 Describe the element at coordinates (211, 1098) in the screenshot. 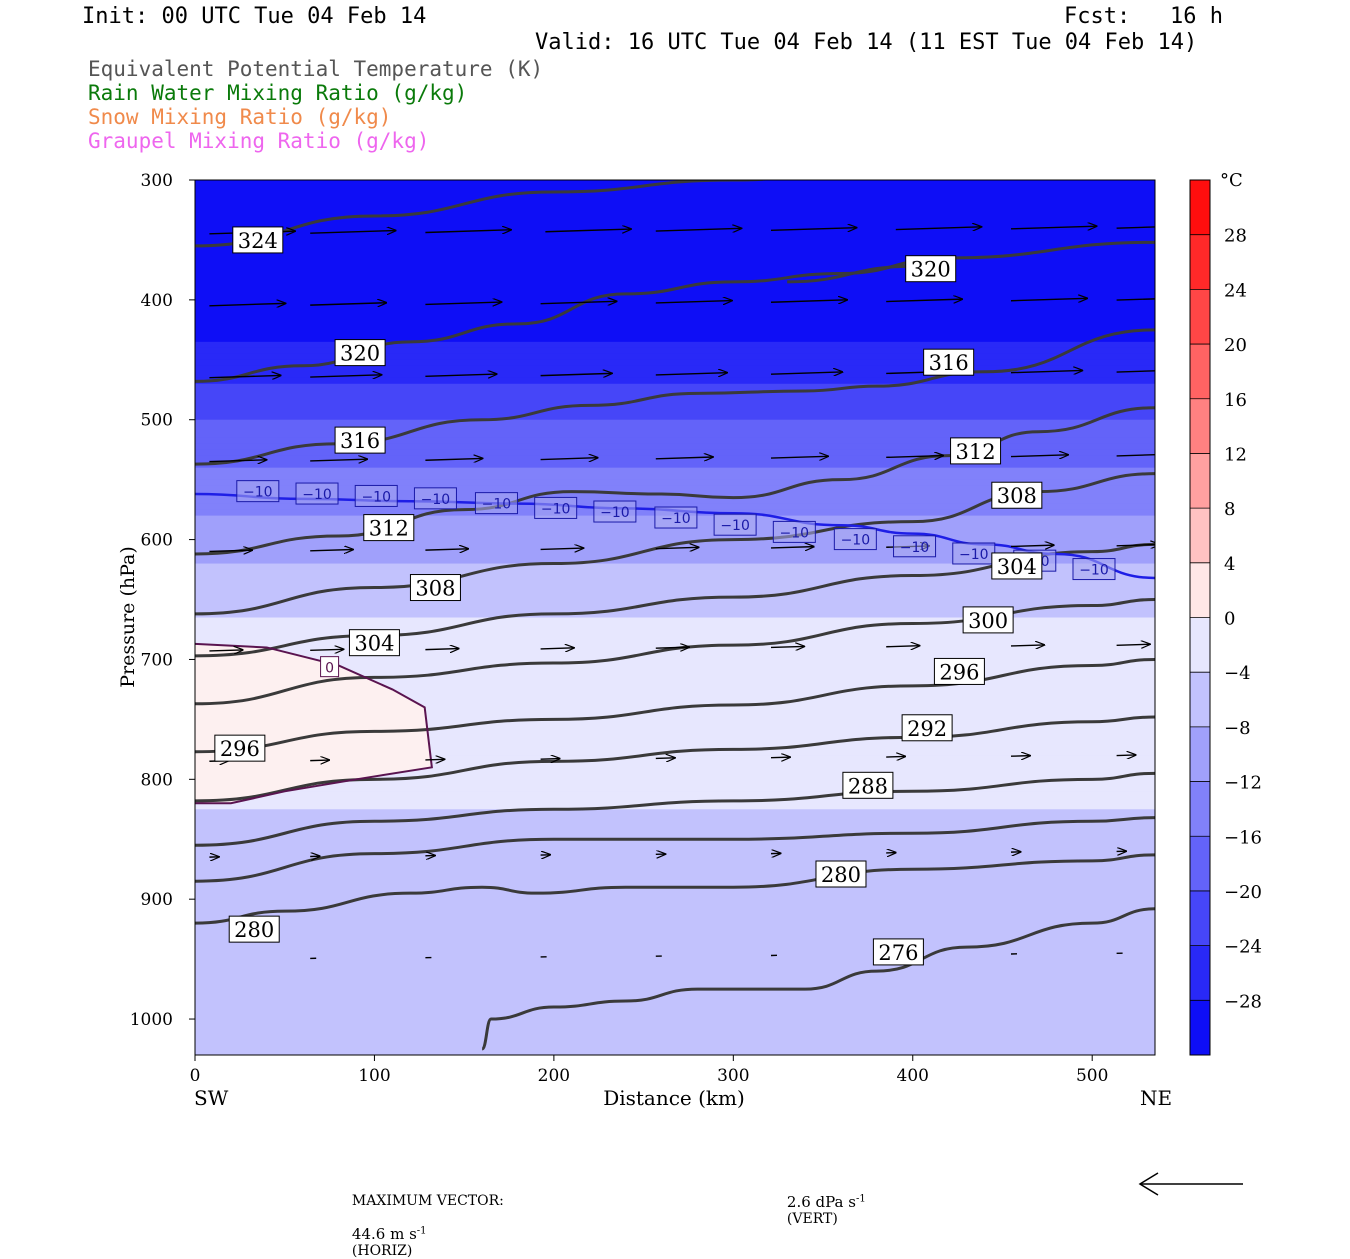

I see `sw-label: SW` at that location.